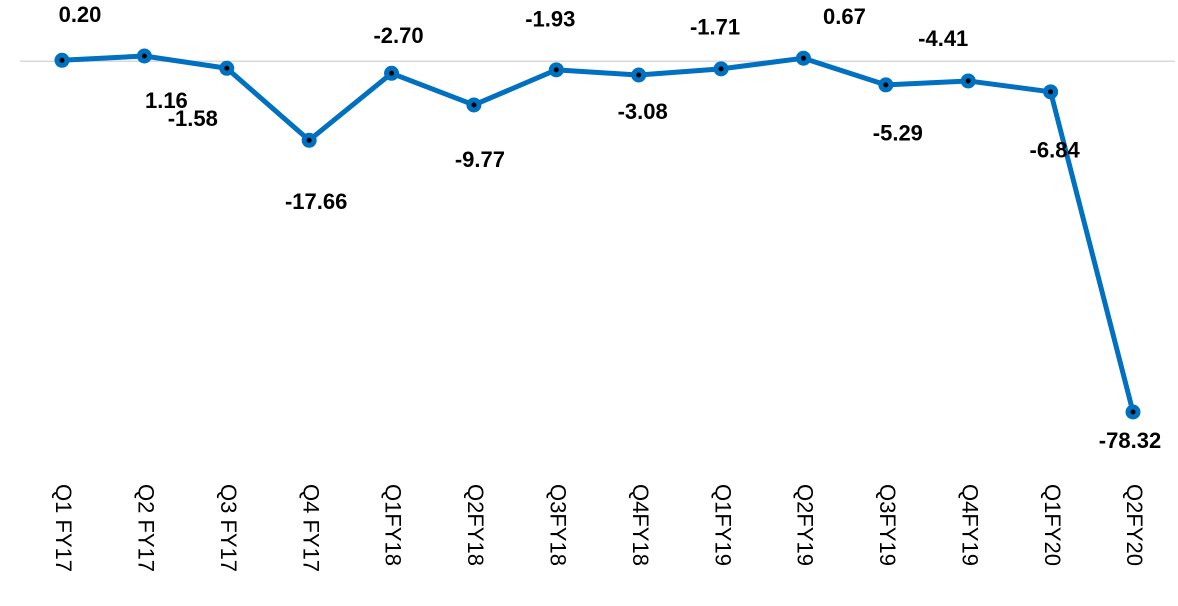 This screenshot has height=606, width=1178. Describe the element at coordinates (398, 35) in the screenshot. I see `value-label: -2.70` at that location.